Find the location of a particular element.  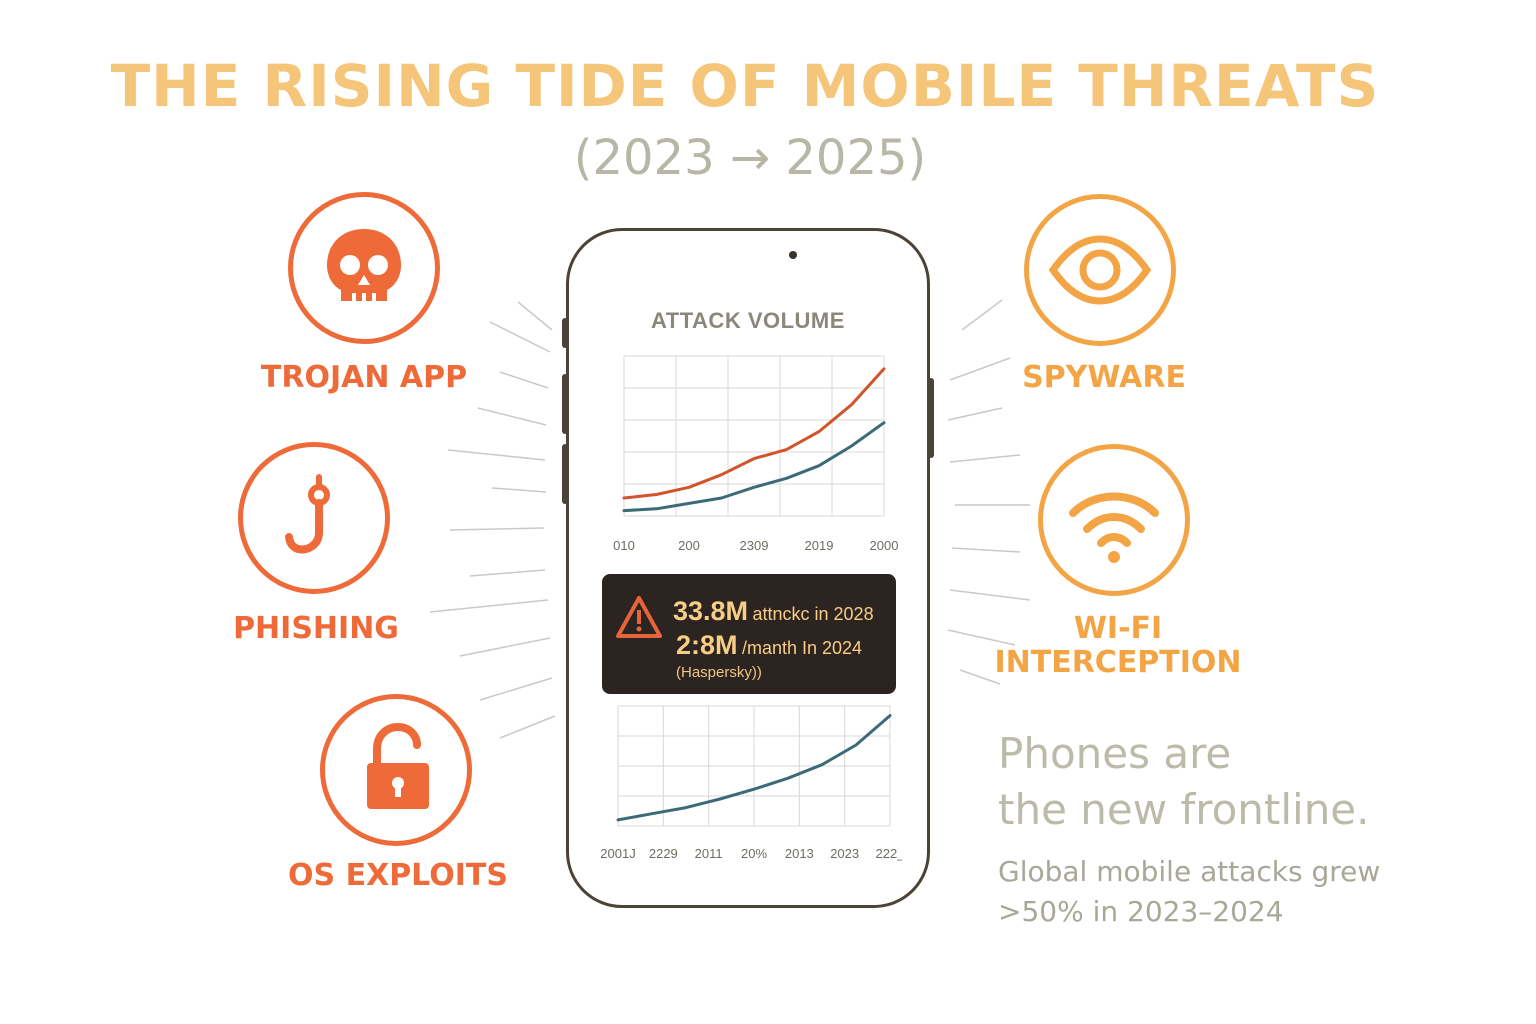

x-tick-label: 200 is located at coordinates (689, 545).